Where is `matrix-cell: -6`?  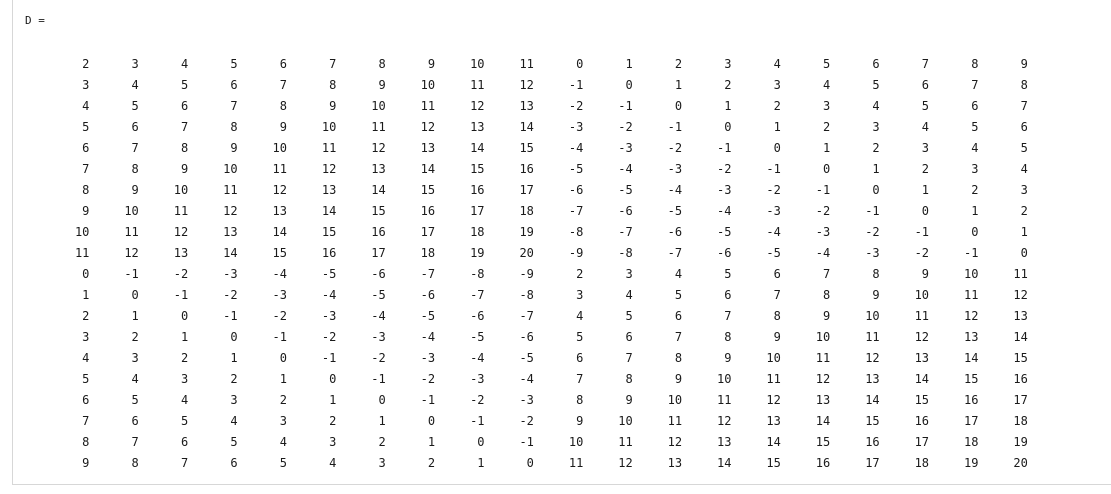
matrix-cell: -6 is located at coordinates (477, 316).